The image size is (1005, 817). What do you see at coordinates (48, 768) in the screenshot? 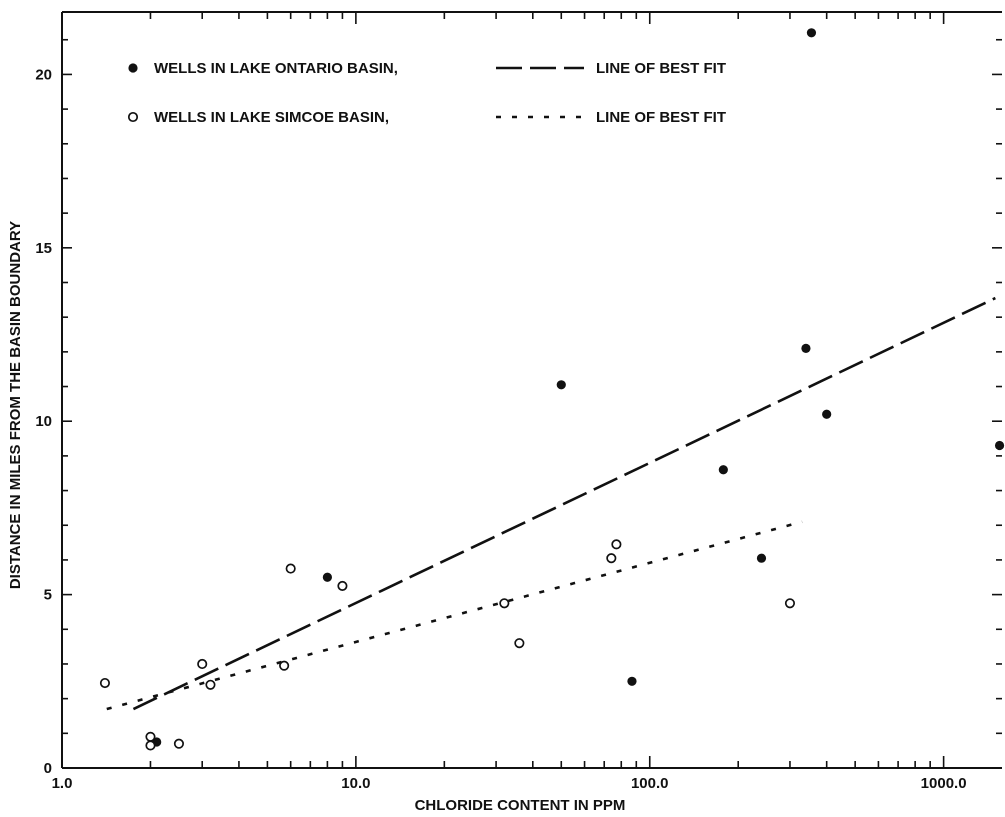
I see `y-tick-label: 0` at bounding box center [48, 768].